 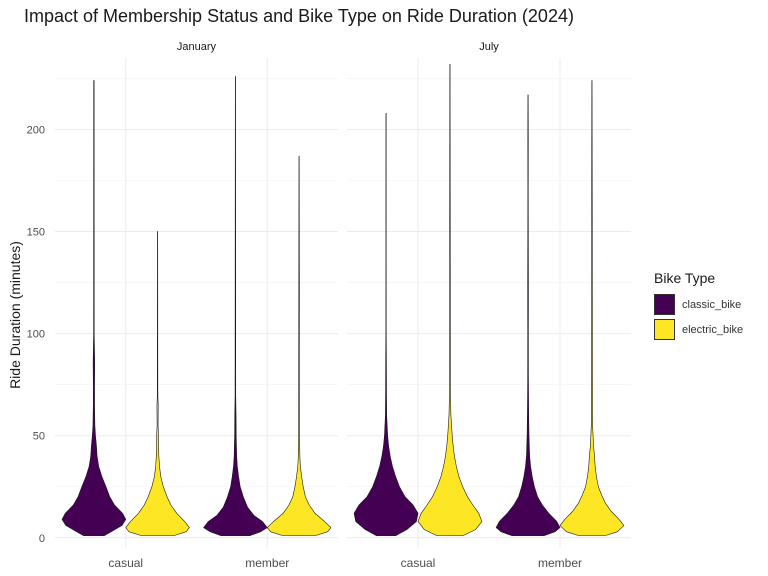 What do you see at coordinates (39, 437) in the screenshot?
I see `y-tick-label: 50` at bounding box center [39, 437].